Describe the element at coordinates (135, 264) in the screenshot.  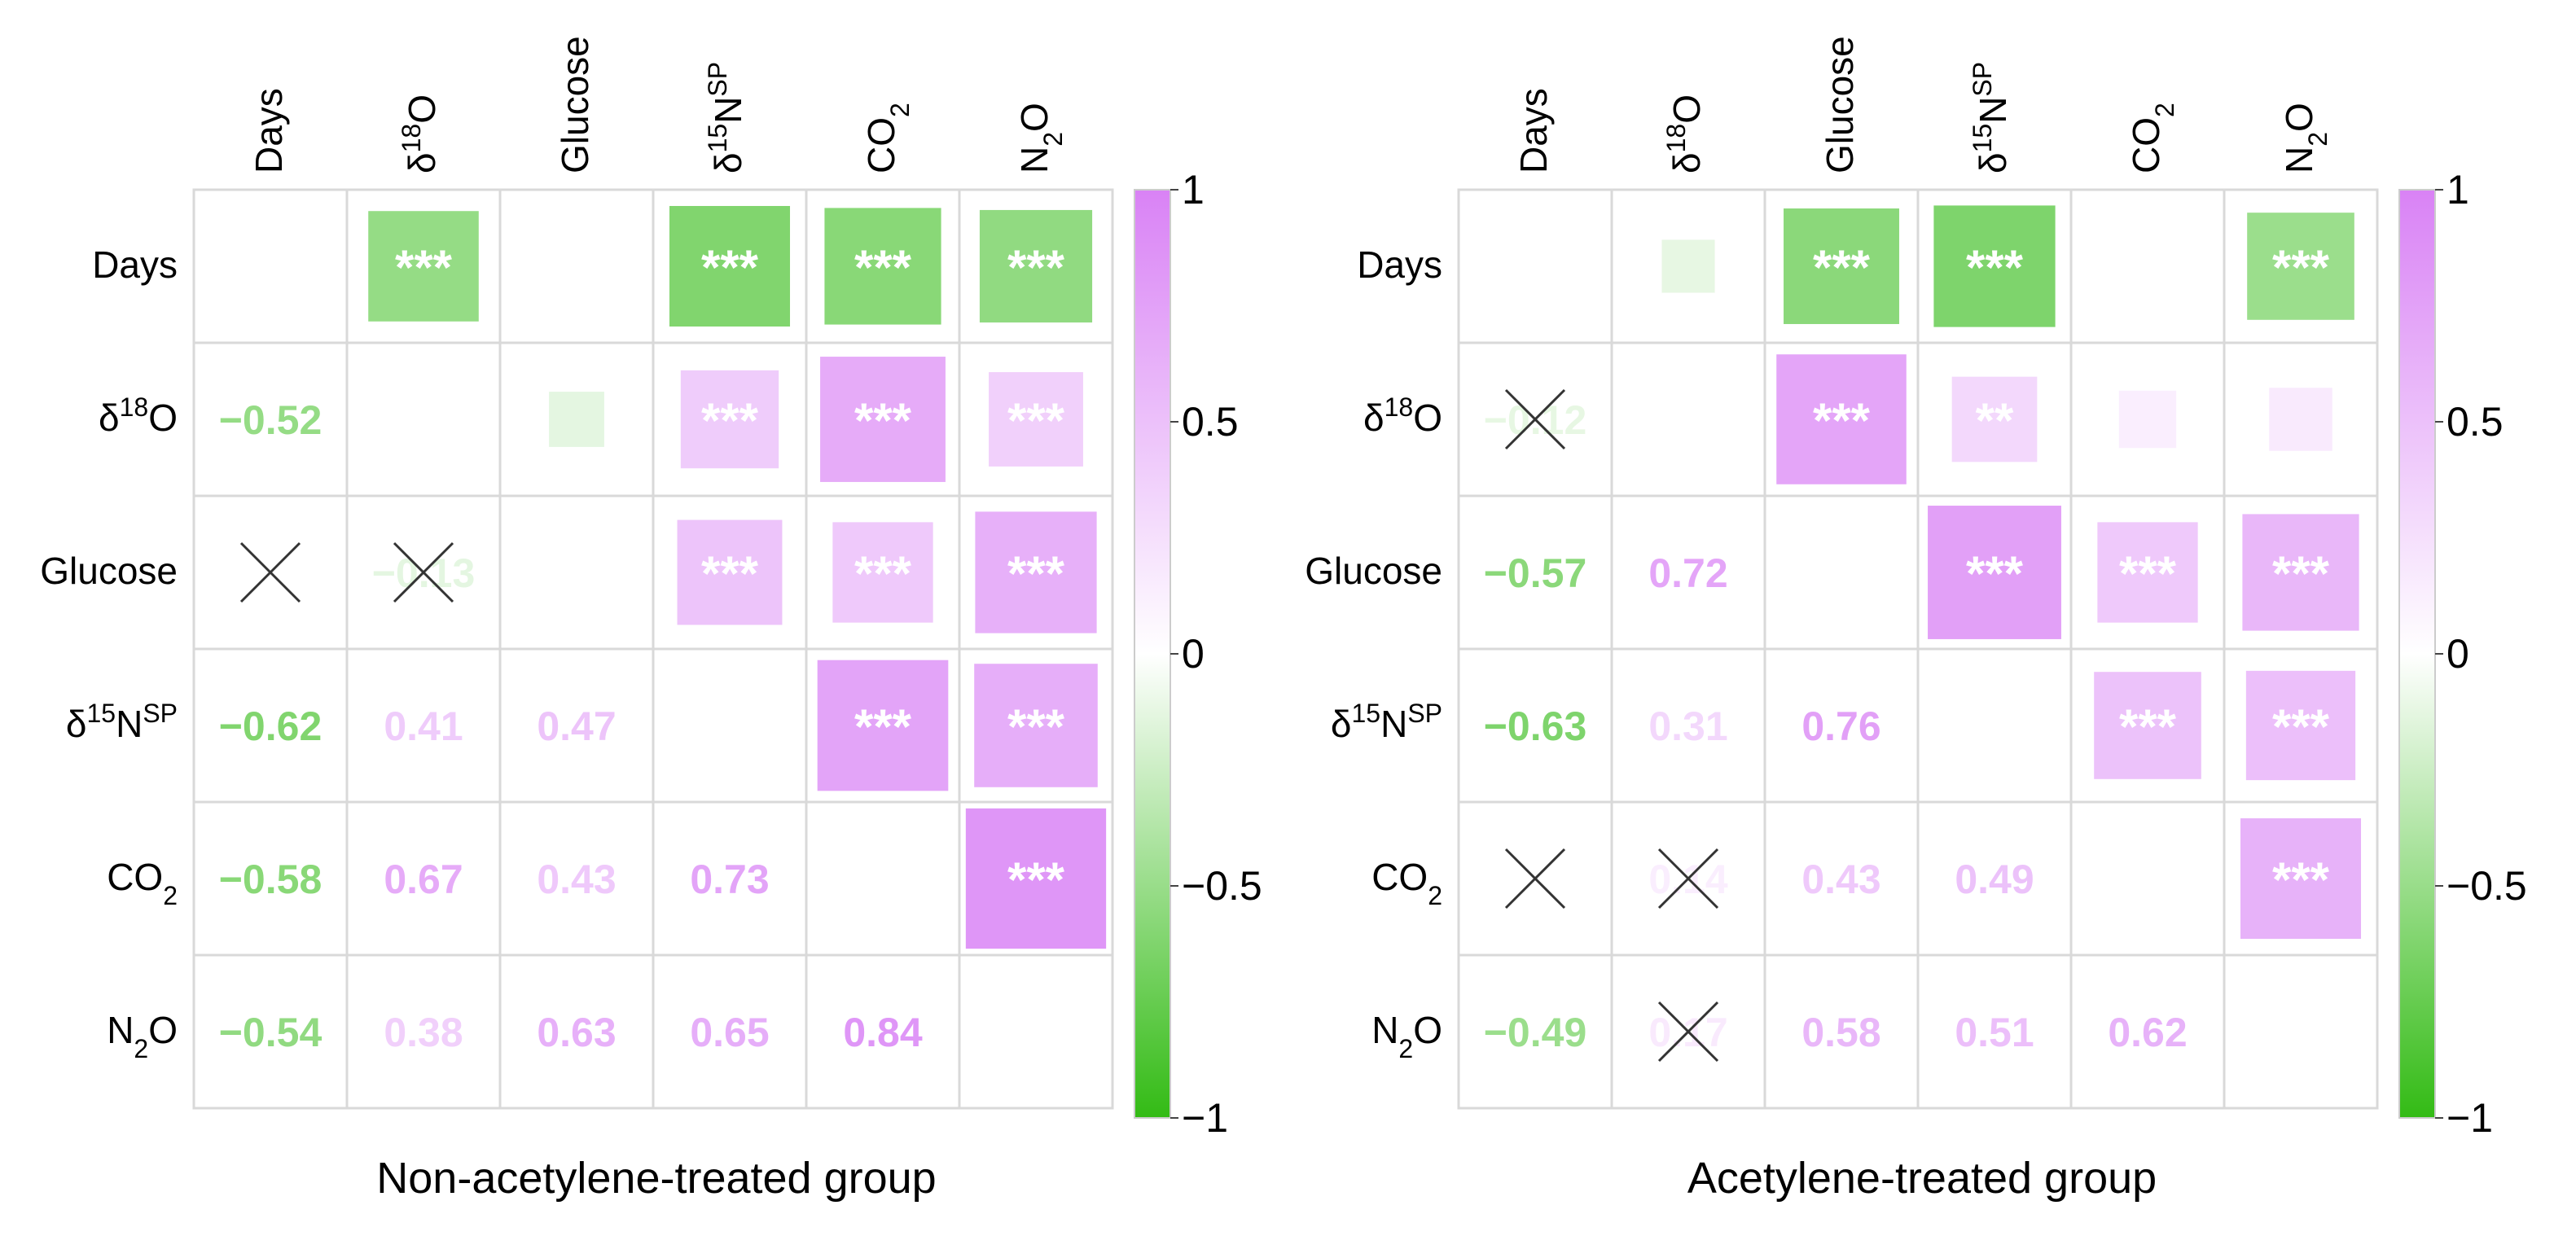
I see `row-label: Days` at that location.